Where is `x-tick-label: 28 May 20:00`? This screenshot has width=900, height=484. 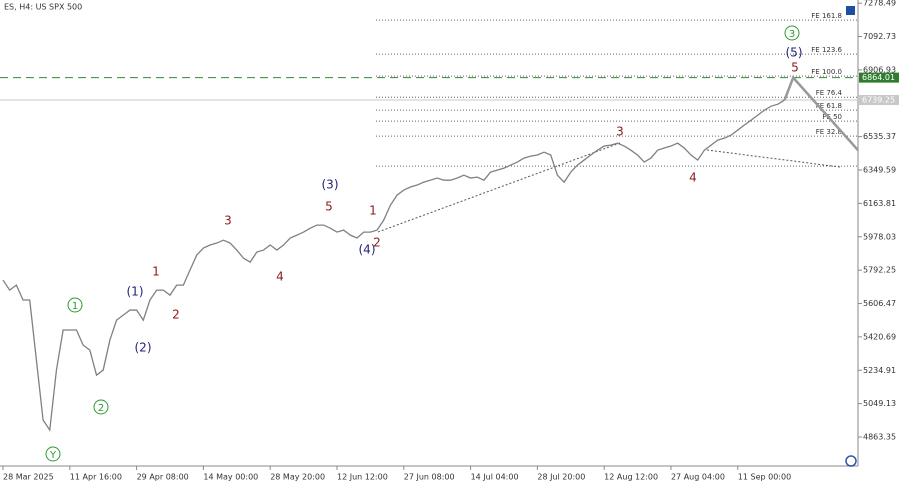 x-tick-label: 28 May 20:00 is located at coordinates (297, 477).